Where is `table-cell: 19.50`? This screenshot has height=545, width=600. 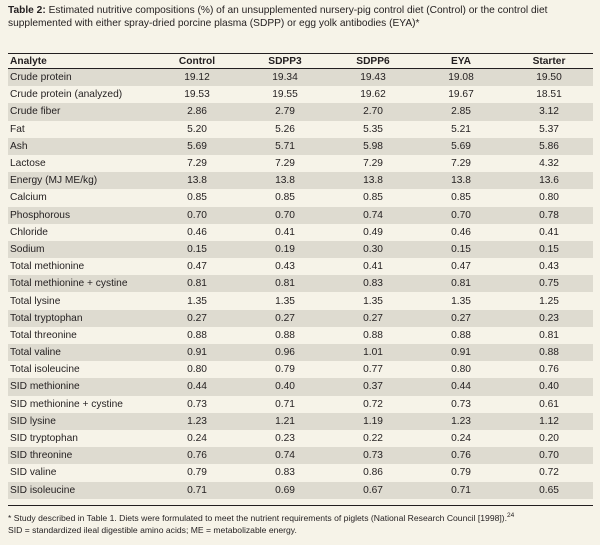 table-cell: 19.50 is located at coordinates (549, 77).